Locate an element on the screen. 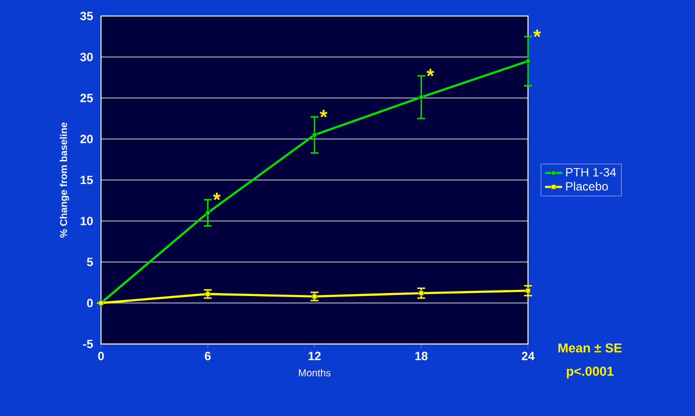 The width and height of the screenshot is (695, 416). y-tick-label: -5 is located at coordinates (88, 344).